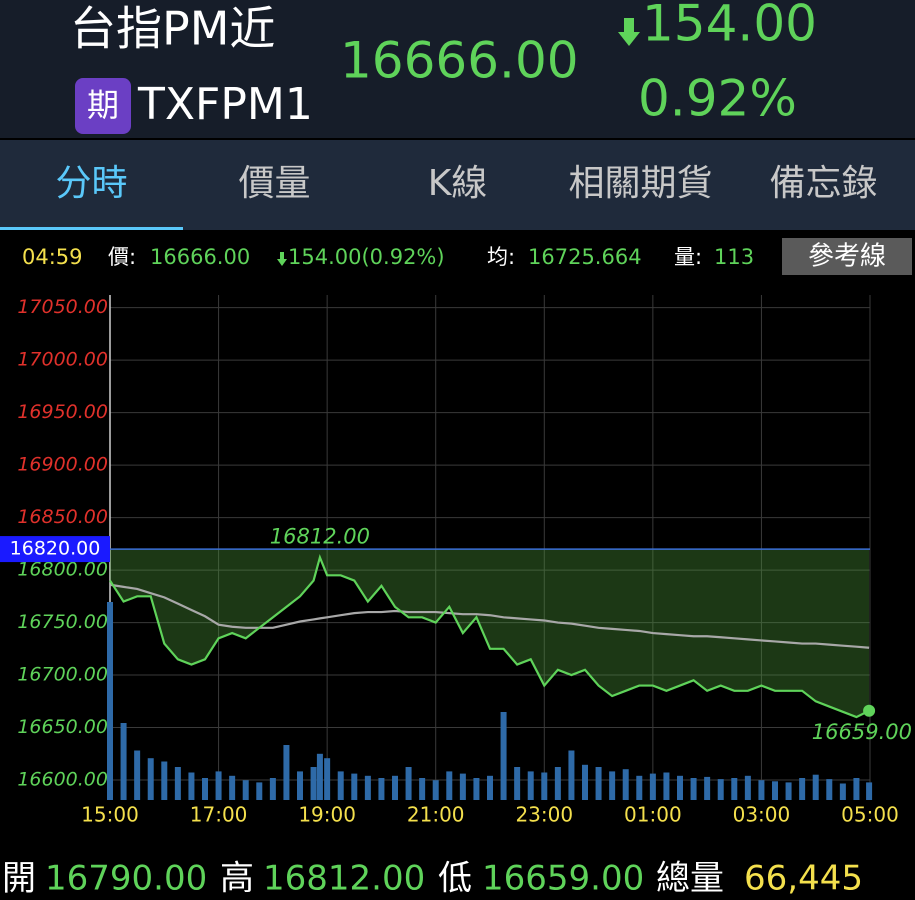  I want to click on low-label: 低, so click(455, 879).